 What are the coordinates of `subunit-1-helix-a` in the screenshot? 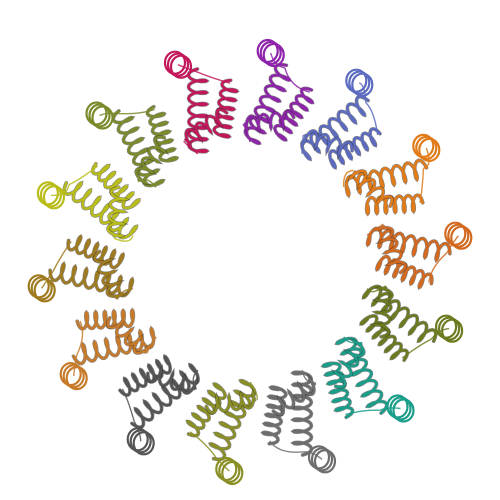 It's located at (198, 110).